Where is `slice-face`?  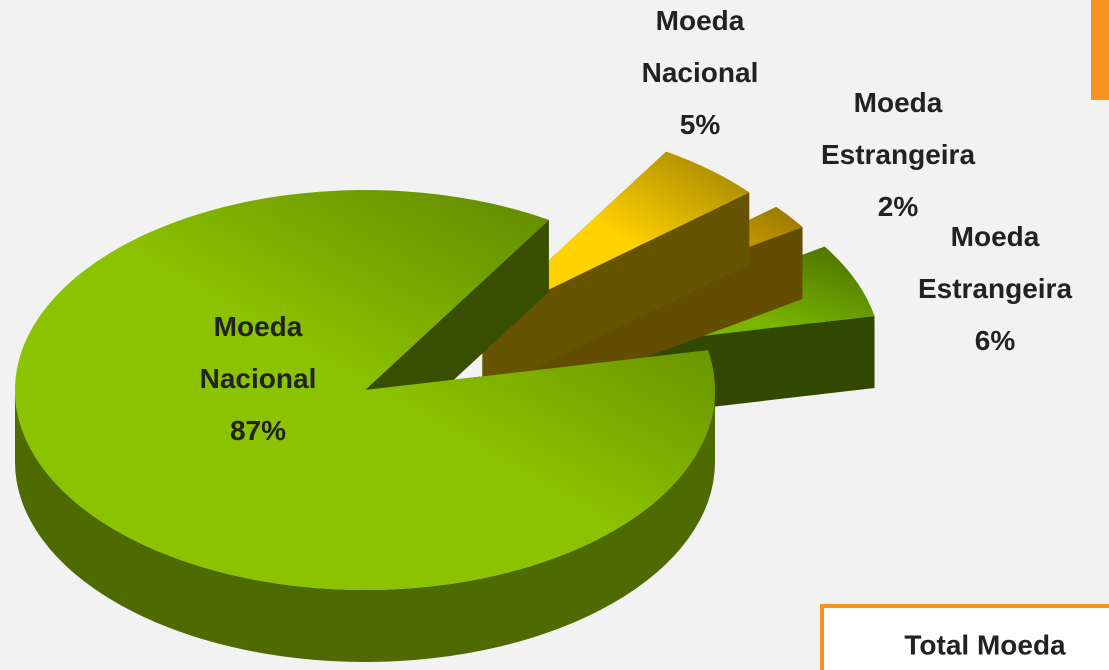
slice-face is located at coordinates (616, 293).